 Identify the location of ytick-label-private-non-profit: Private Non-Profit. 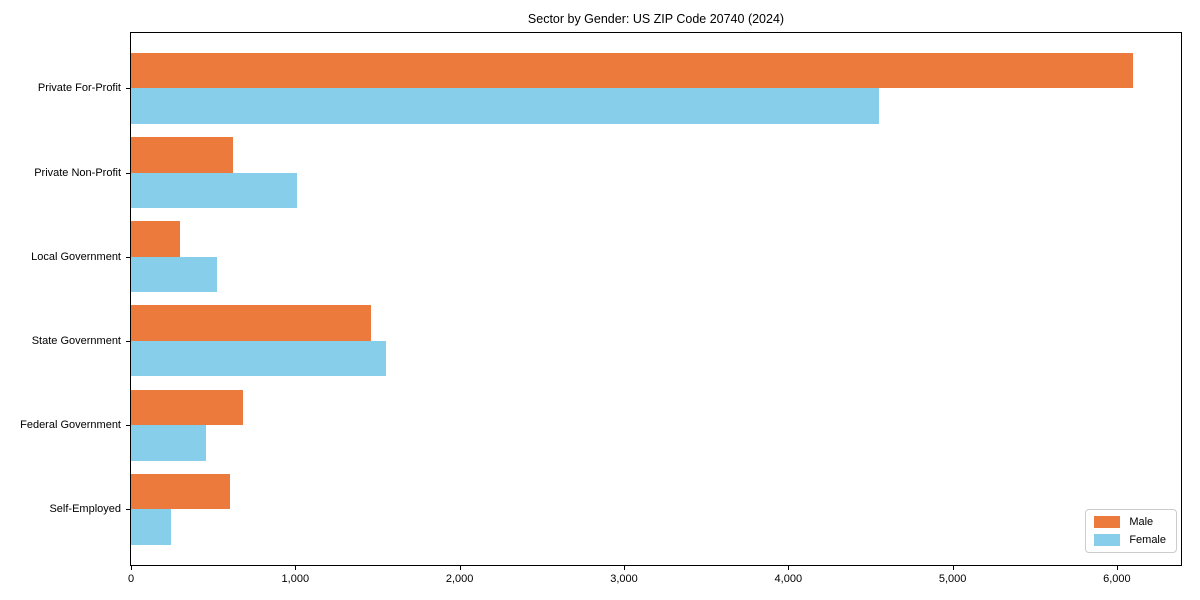
(77, 172).